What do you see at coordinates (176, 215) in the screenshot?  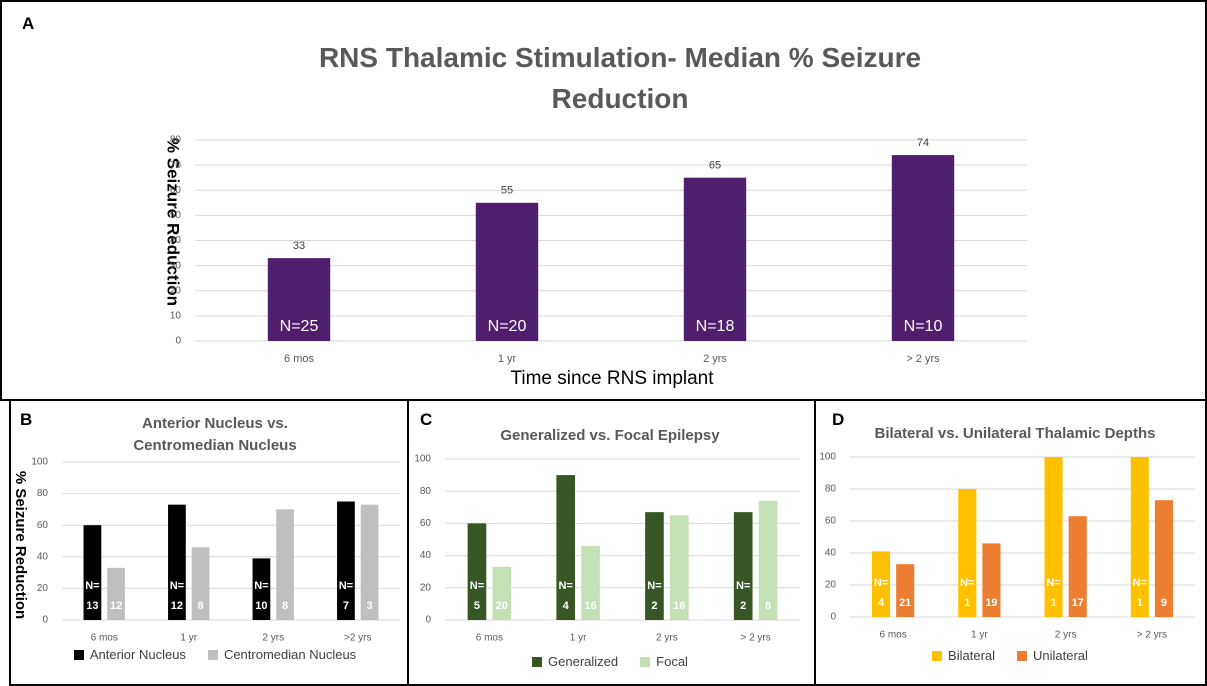 I see `y-tick-label: 50` at bounding box center [176, 215].